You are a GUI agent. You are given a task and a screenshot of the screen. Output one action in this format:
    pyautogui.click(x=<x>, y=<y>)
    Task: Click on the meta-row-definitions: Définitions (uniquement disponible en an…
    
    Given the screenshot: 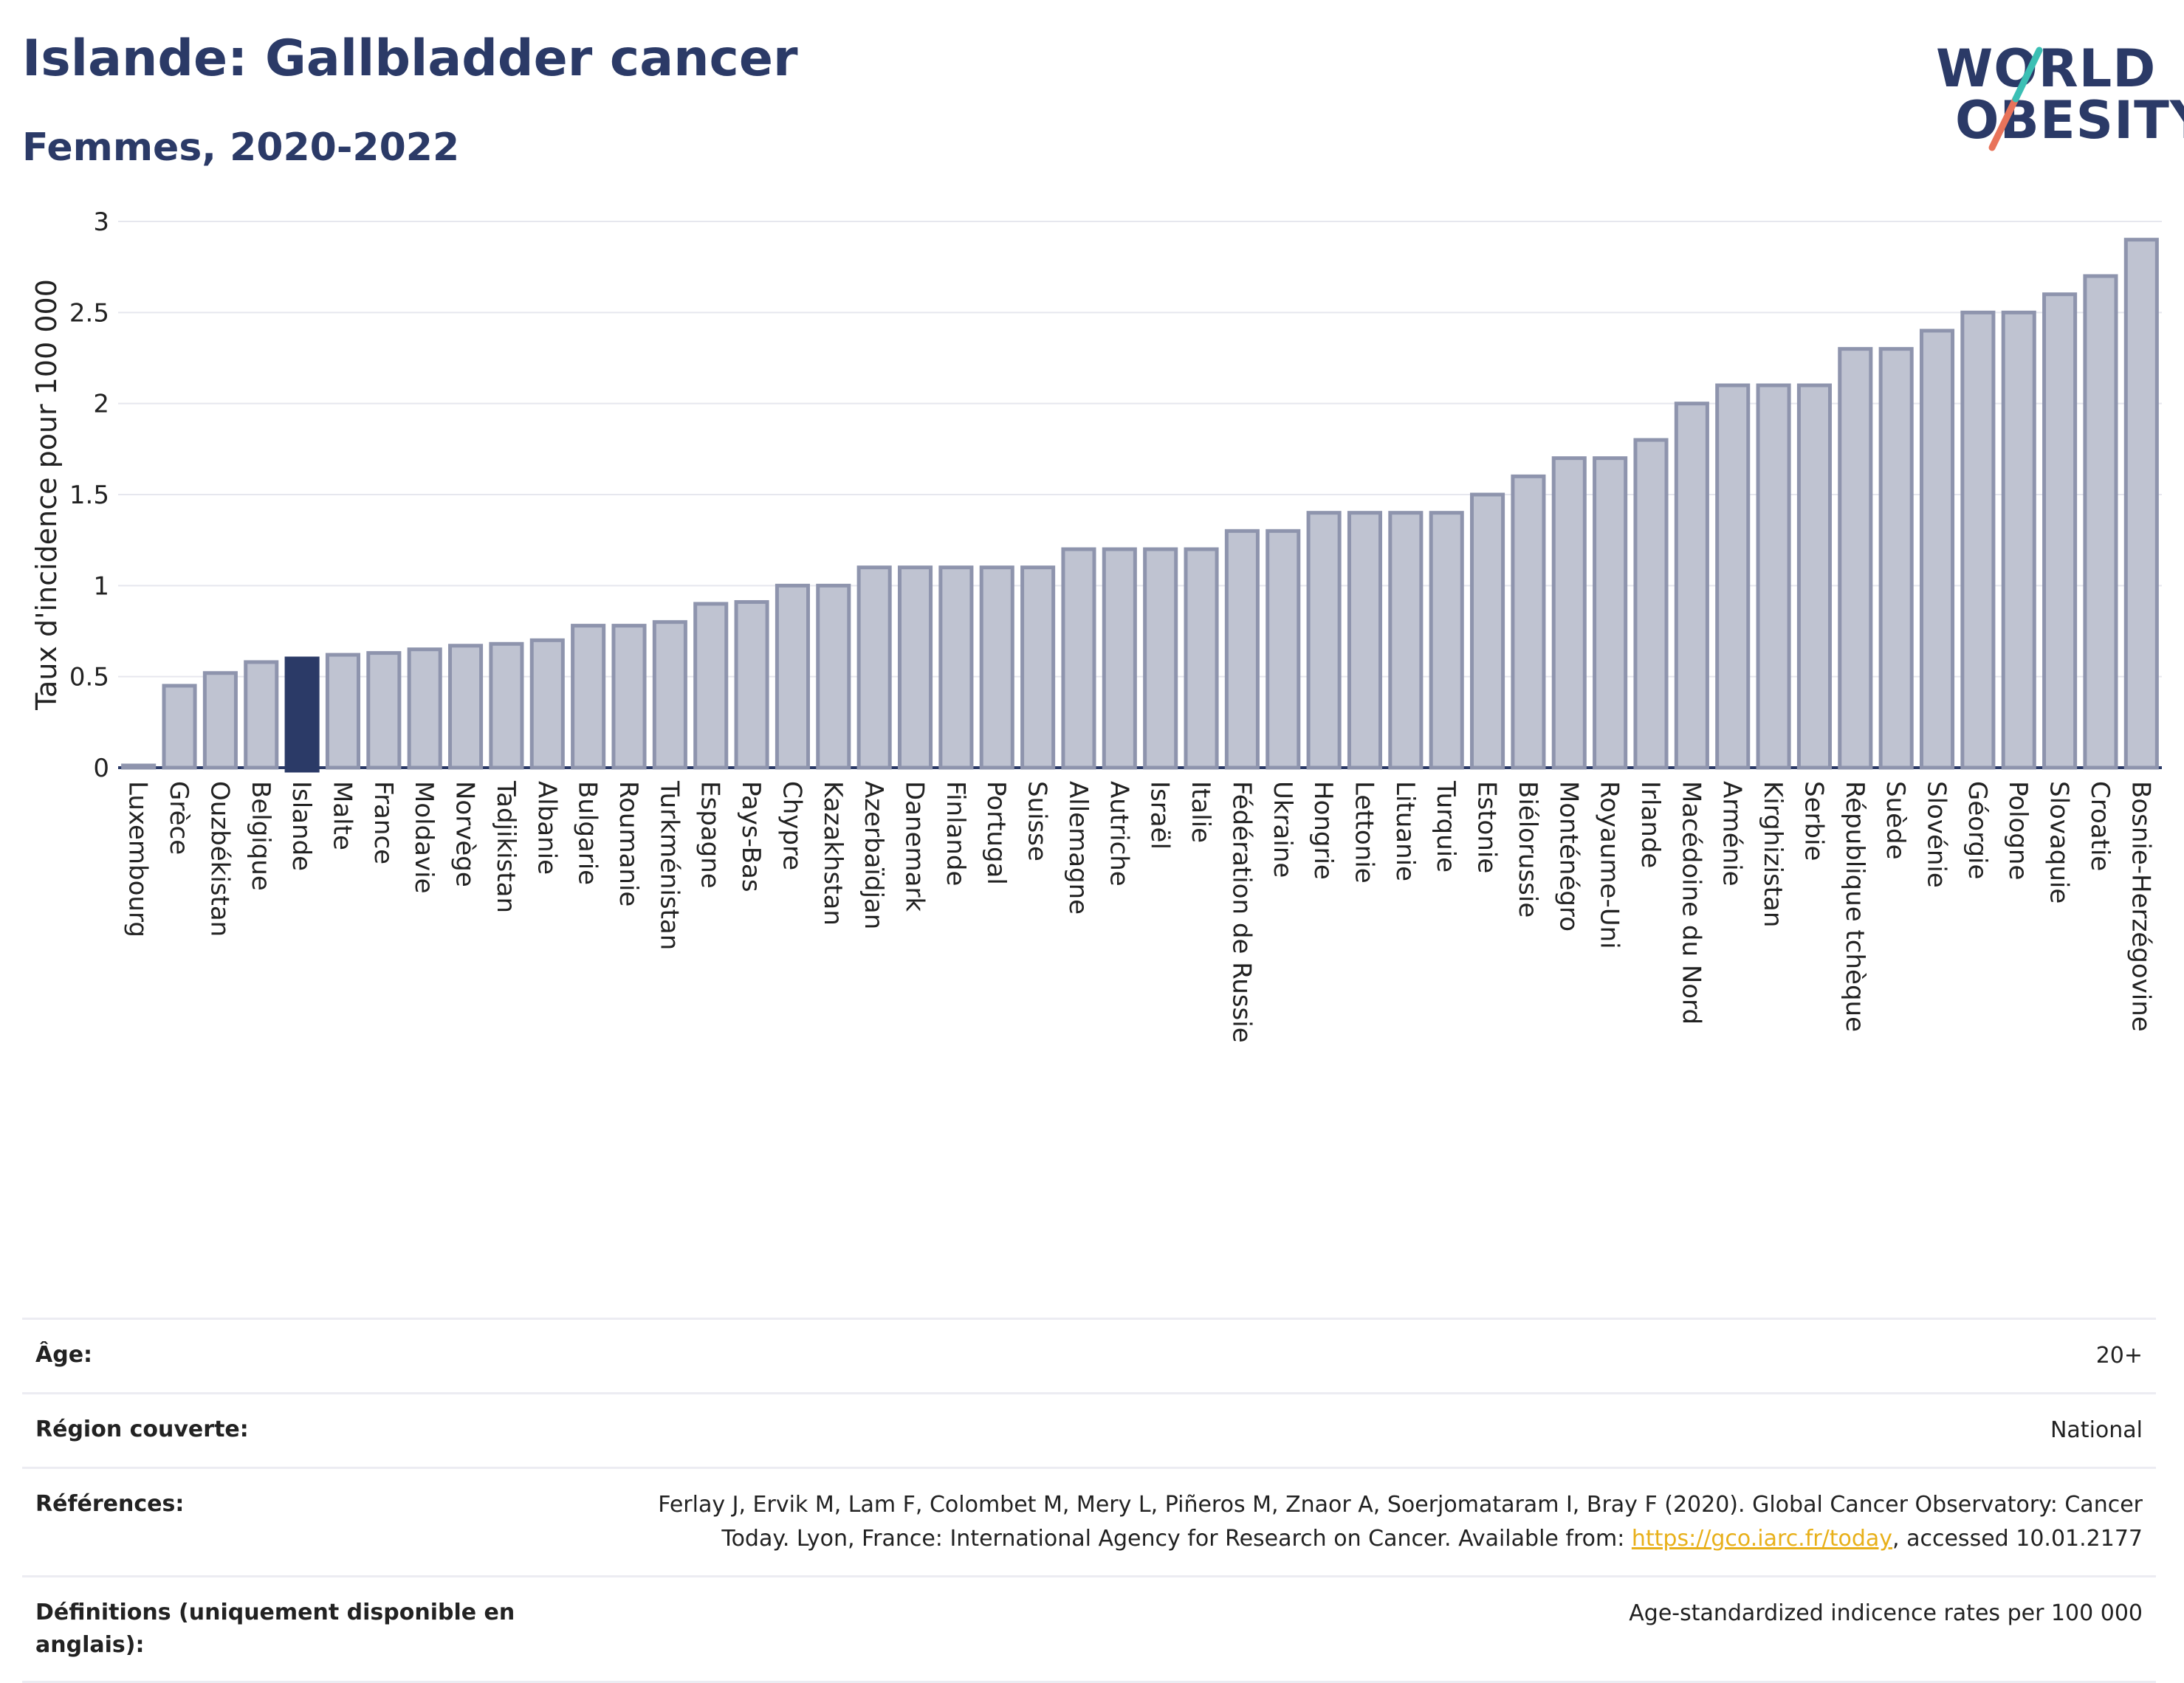 What is the action you would take?
    pyautogui.click(x=1089, y=1629)
    